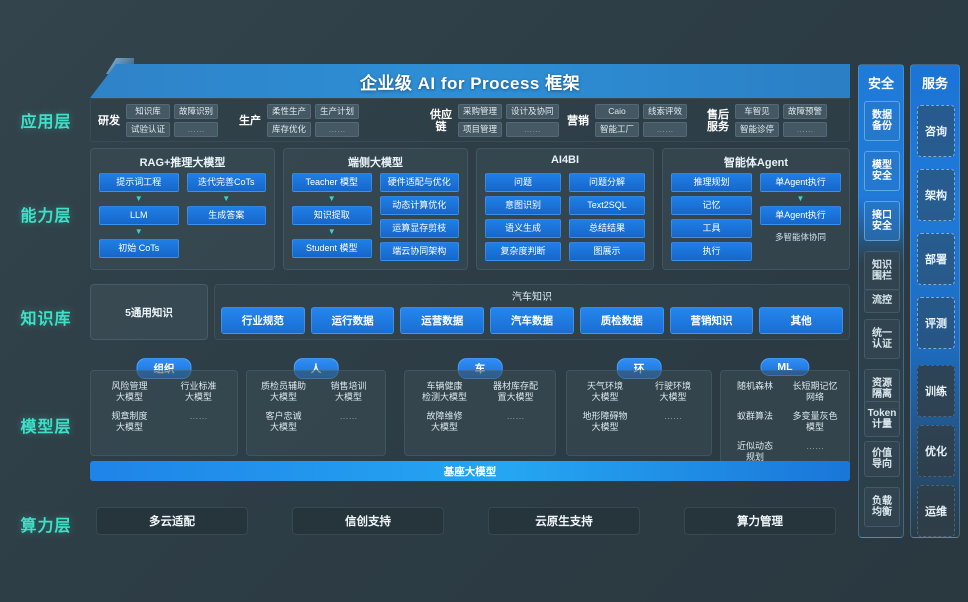 This screenshot has width=968, height=602. I want to click on app-cell: 采购管理, so click(480, 111).